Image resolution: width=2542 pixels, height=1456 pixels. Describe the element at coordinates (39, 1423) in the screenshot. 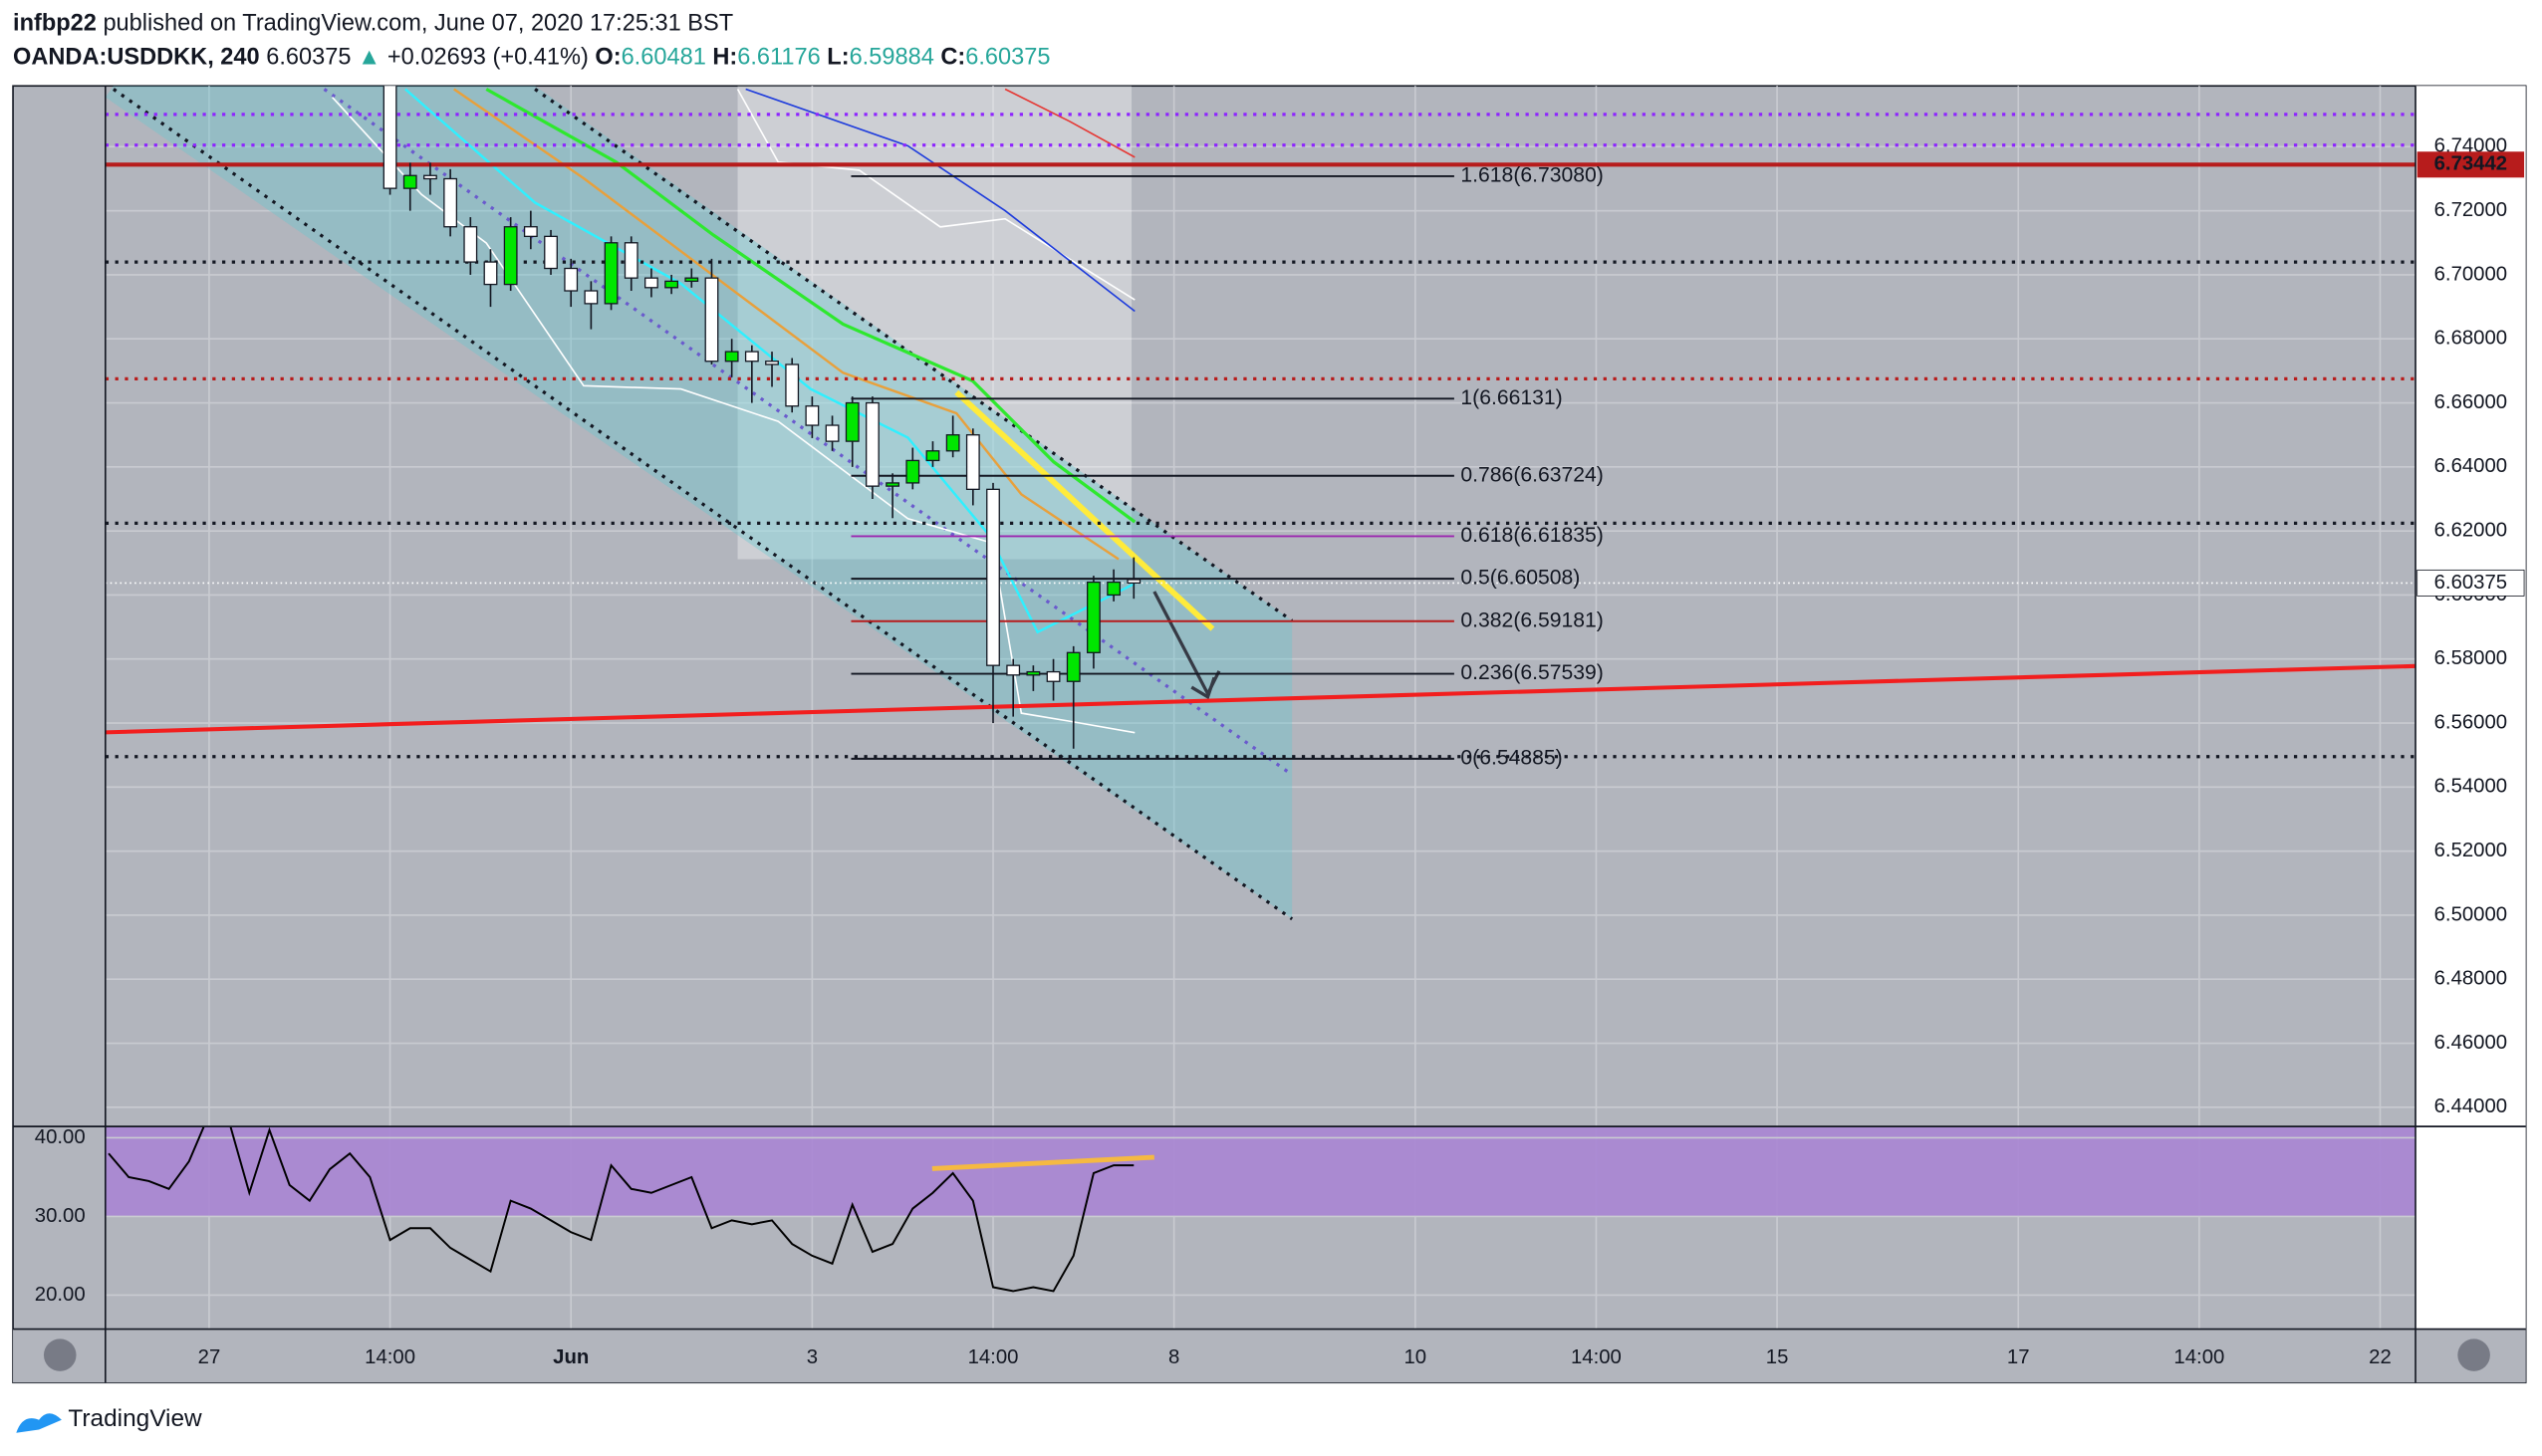

I see `logo` at that location.